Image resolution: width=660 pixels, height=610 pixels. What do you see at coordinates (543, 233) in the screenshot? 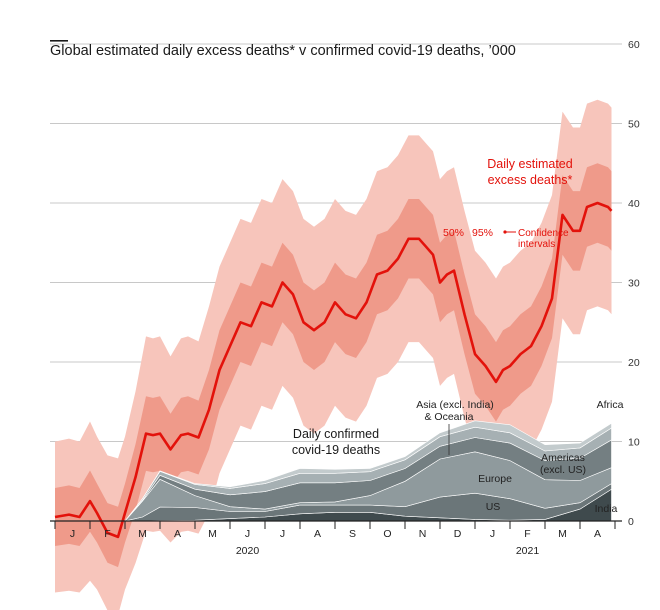
I see `ci-legend-line1: Confidence` at bounding box center [543, 233].